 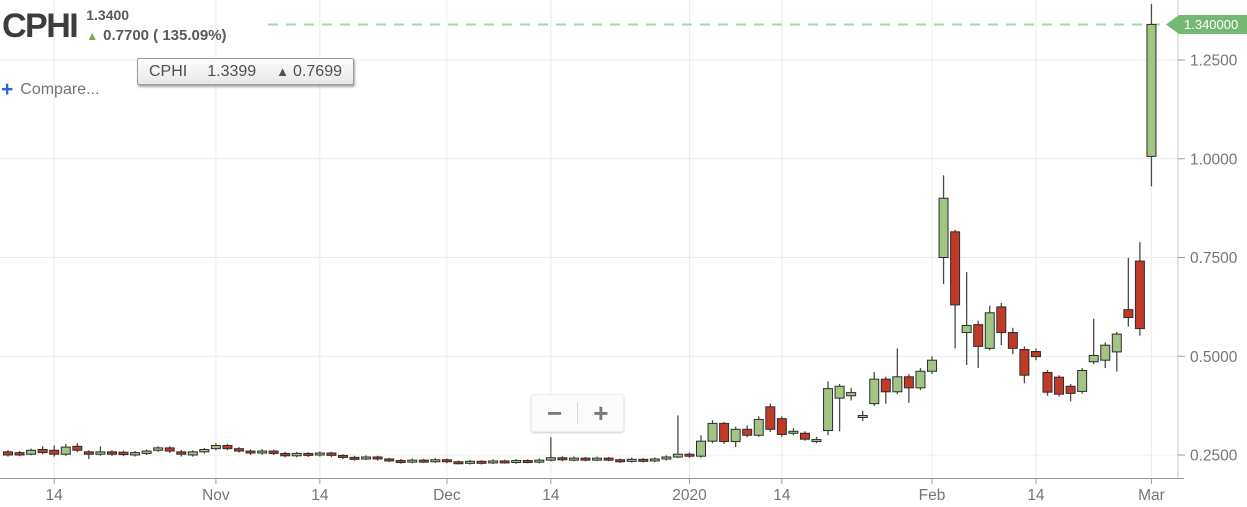 What do you see at coordinates (600, 413) in the screenshot?
I see `zoom-in-button: +` at bounding box center [600, 413].